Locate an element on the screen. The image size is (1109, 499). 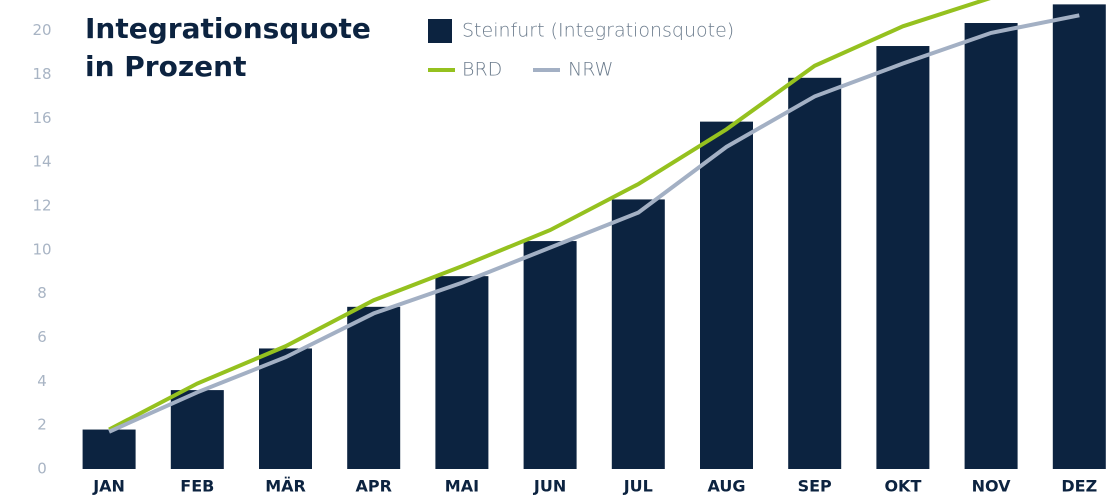
x-tick-label: JAN is located at coordinates (108, 486).